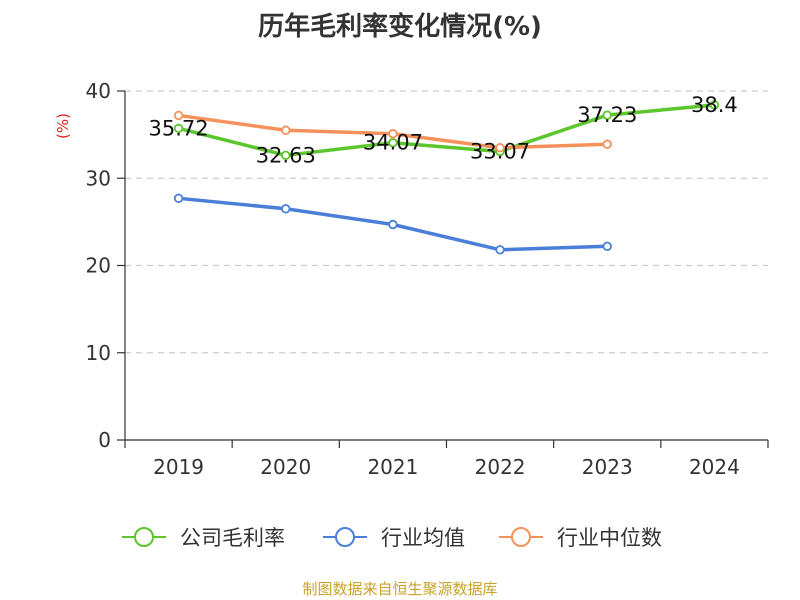 Image resolution: width=800 pixels, height=600 pixels. I want to click on data-label: 38.4, so click(714, 105).